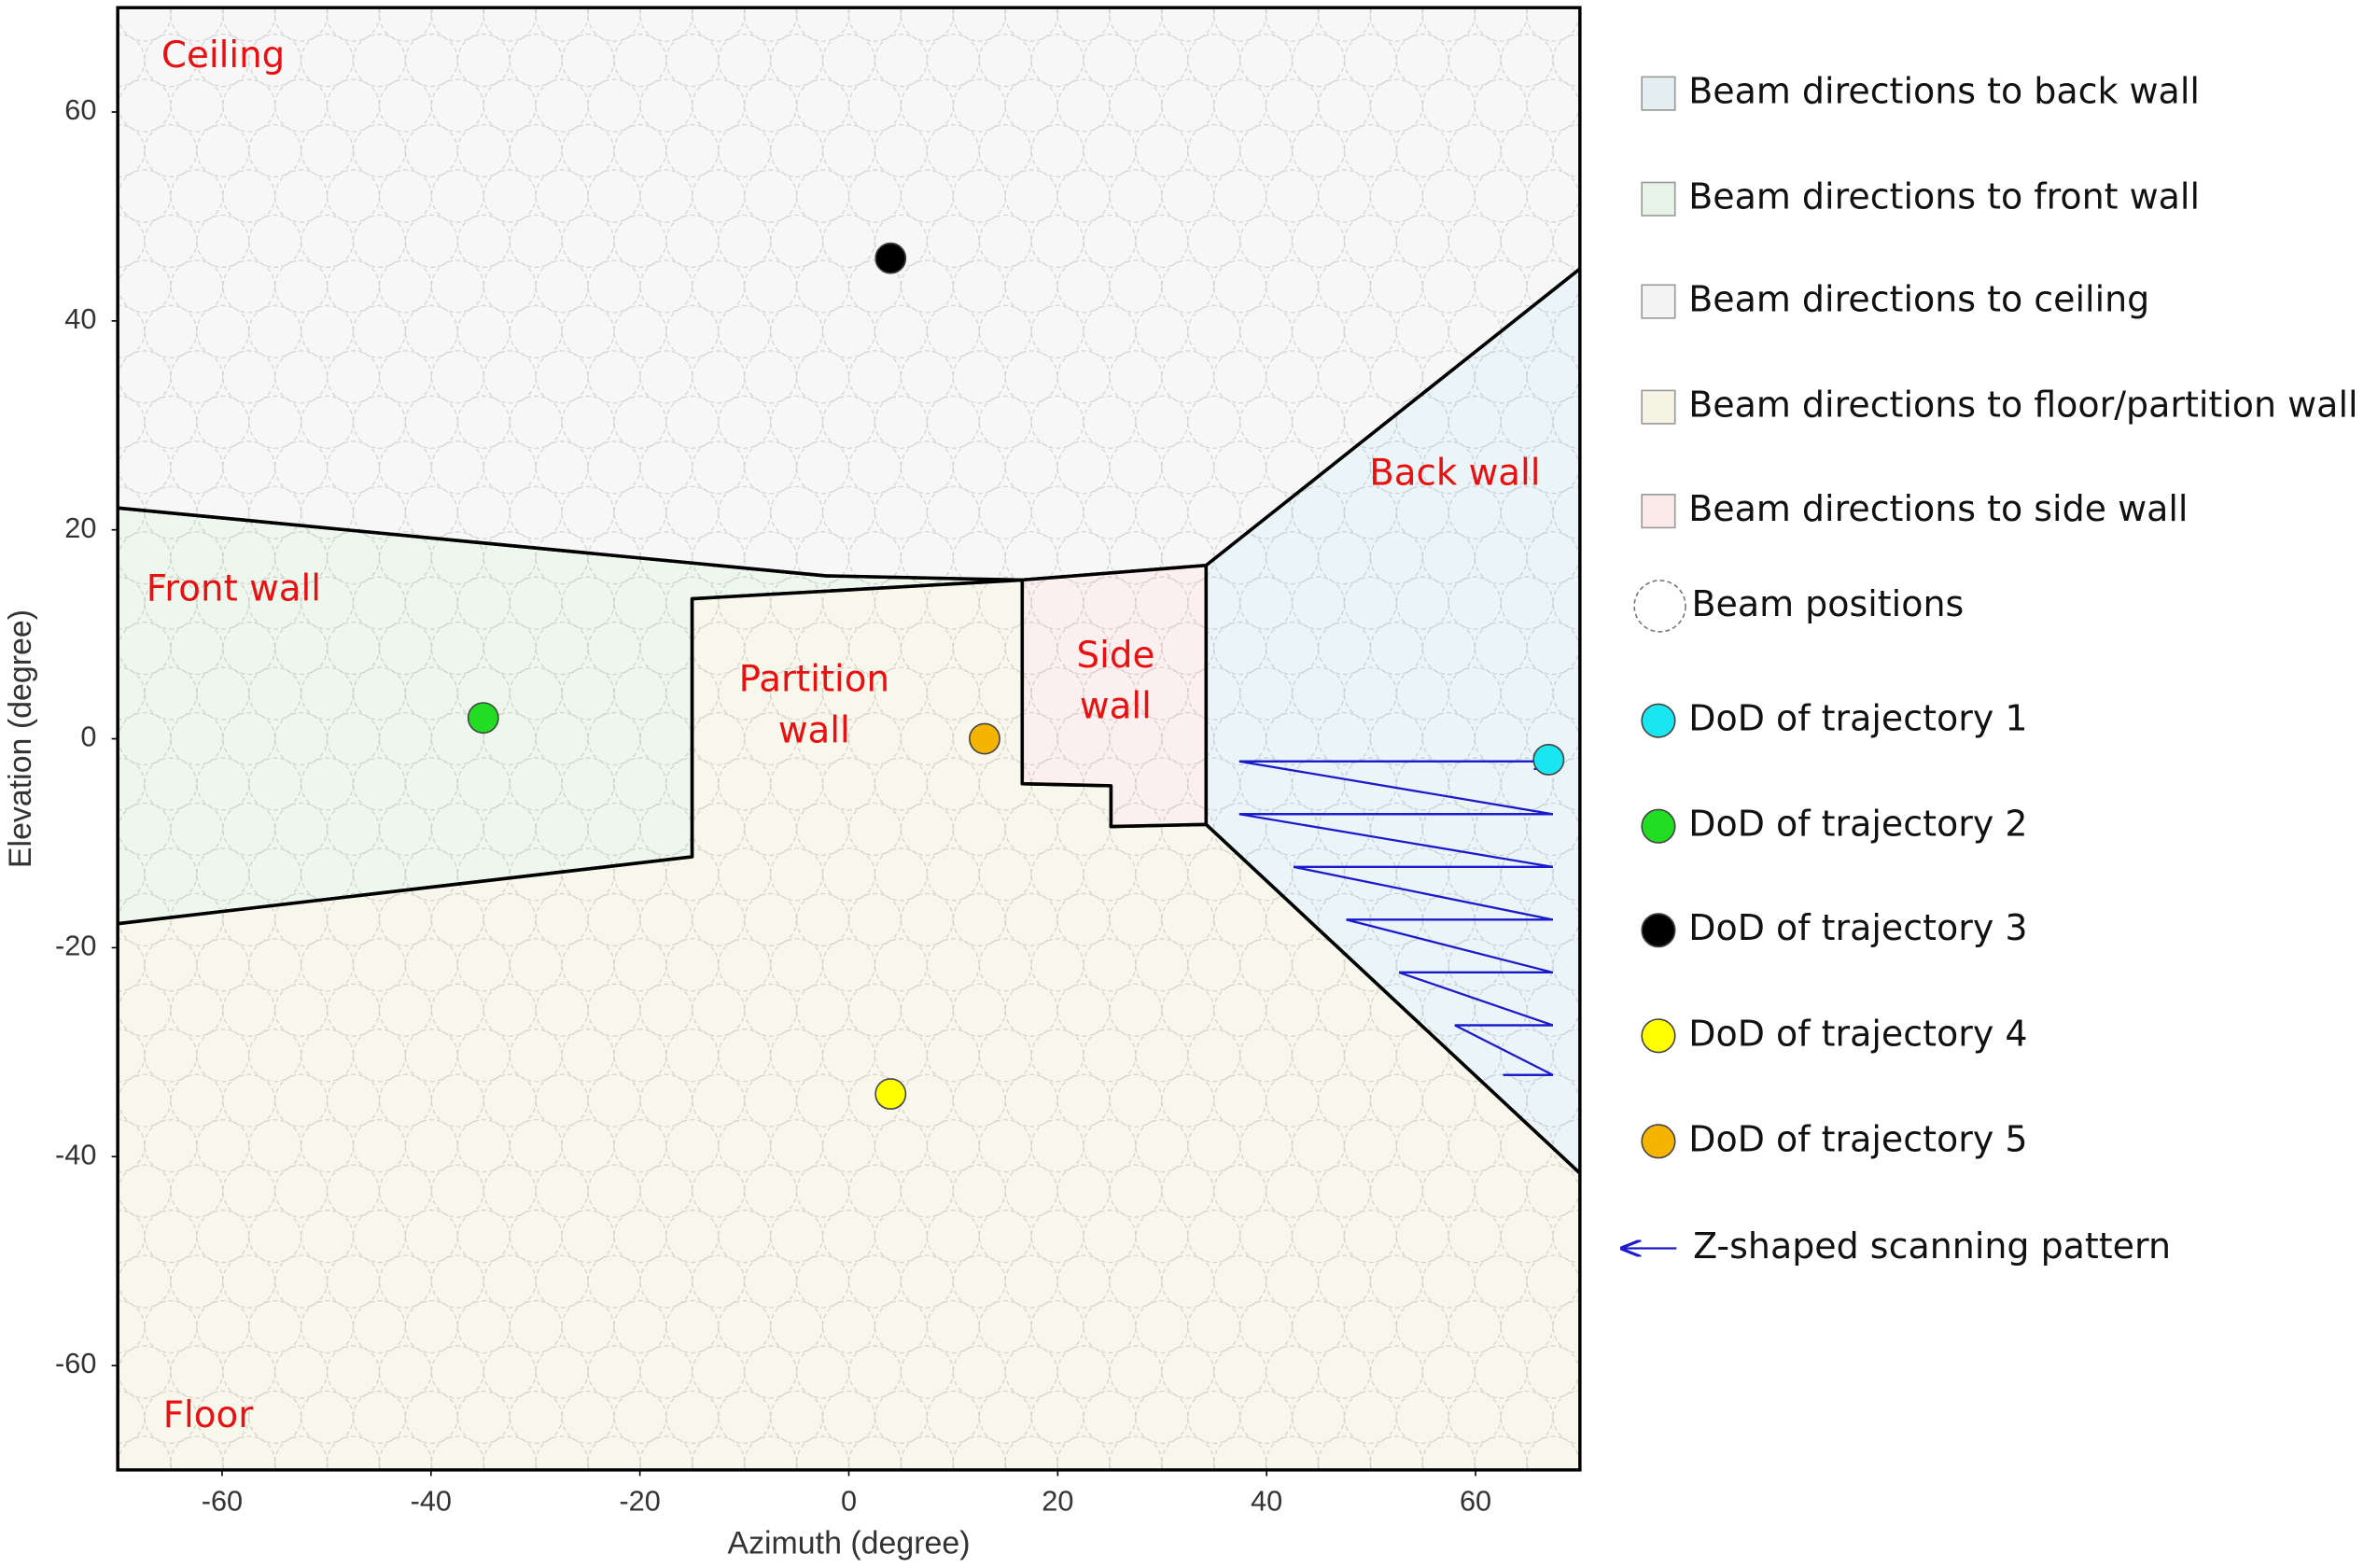  Describe the element at coordinates (1918, 299) in the screenshot. I see `legend-label: Beam directions to ceiling` at that location.